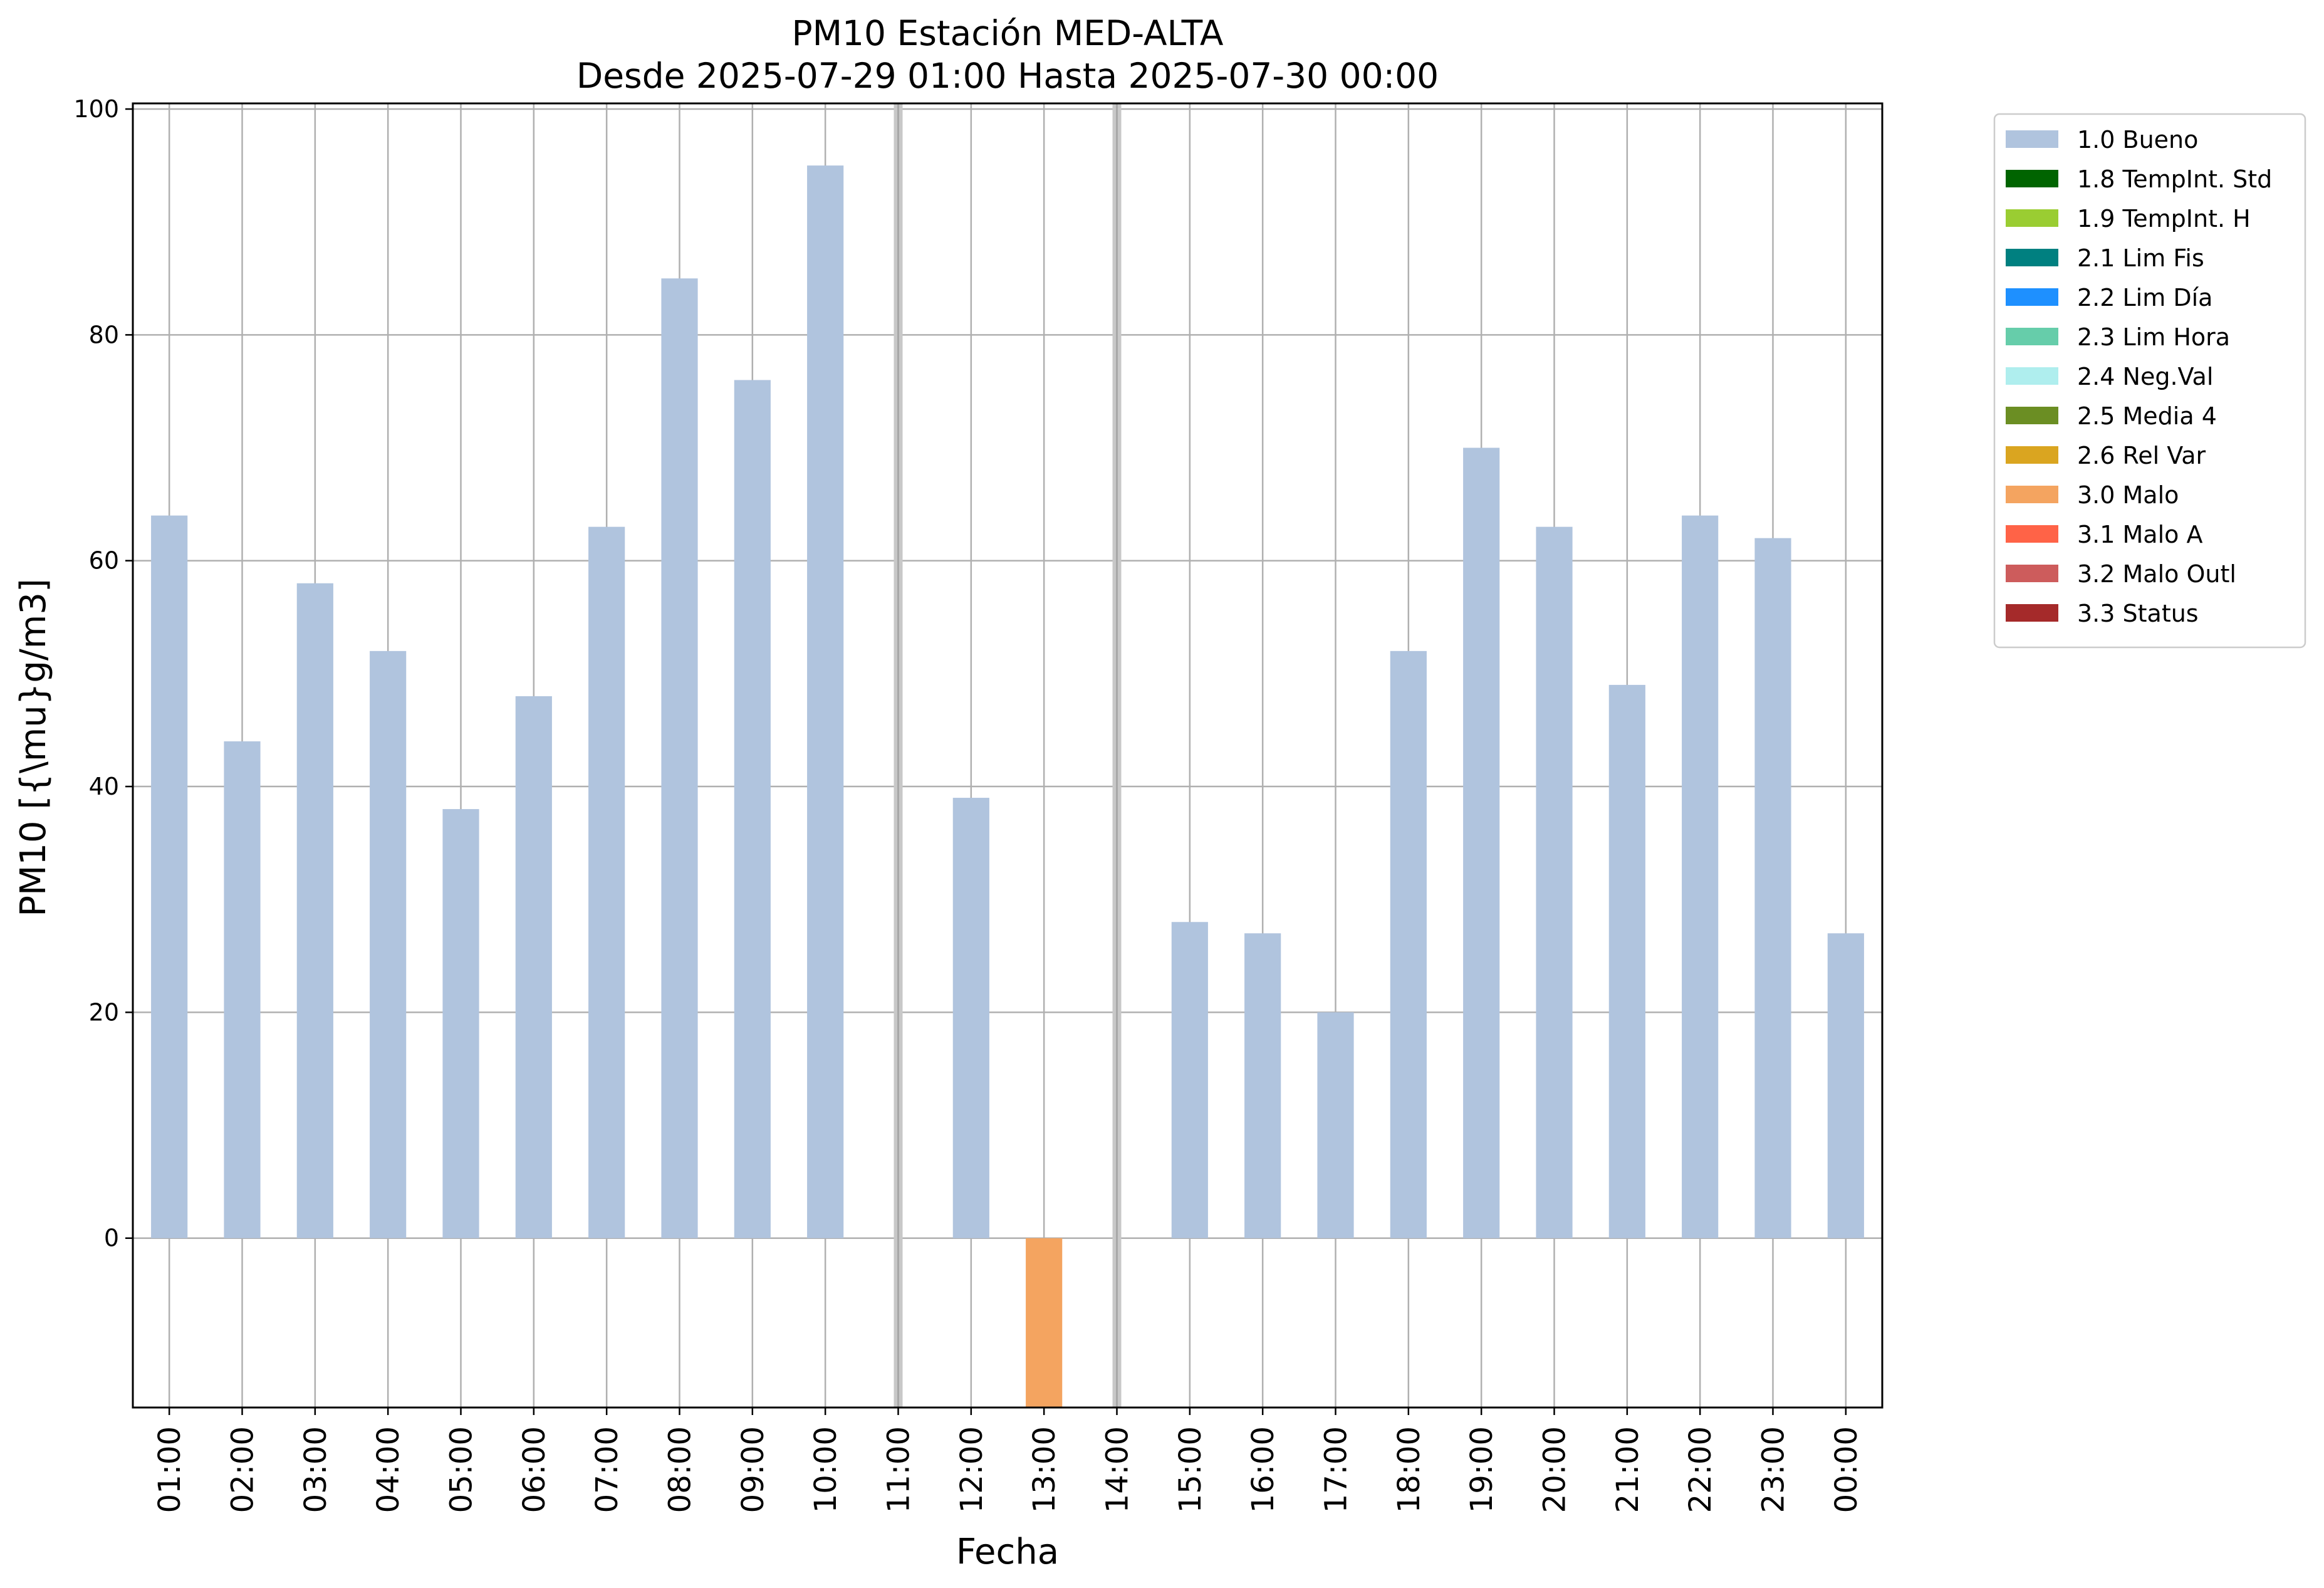  What do you see at coordinates (2141, 456) in the screenshot?
I see `legend-label: 2.6 Rel Var` at bounding box center [2141, 456].